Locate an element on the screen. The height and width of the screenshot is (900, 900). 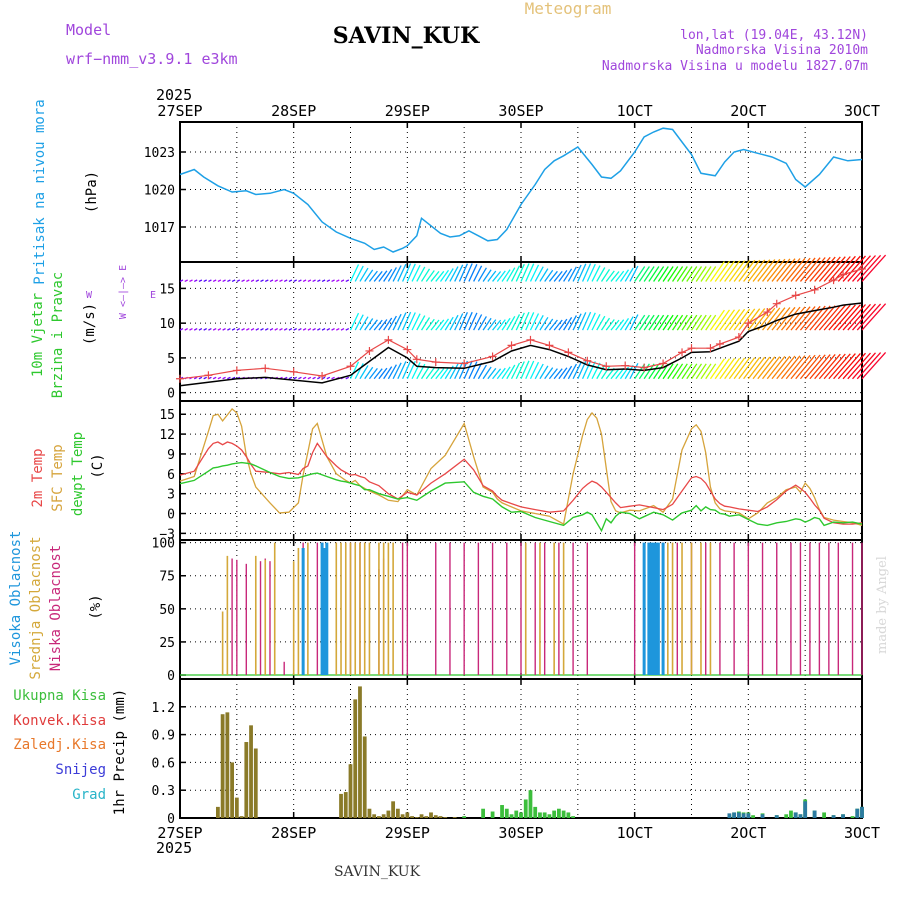
temp-dew-label: dewpt Temp is located at coordinates (78, 474).